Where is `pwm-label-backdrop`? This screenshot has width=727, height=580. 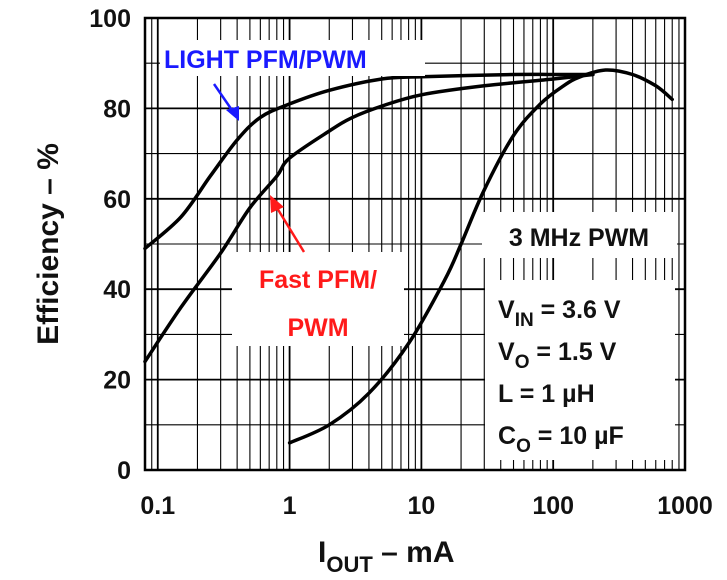
pwm-label-backdrop is located at coordinates (579, 235).